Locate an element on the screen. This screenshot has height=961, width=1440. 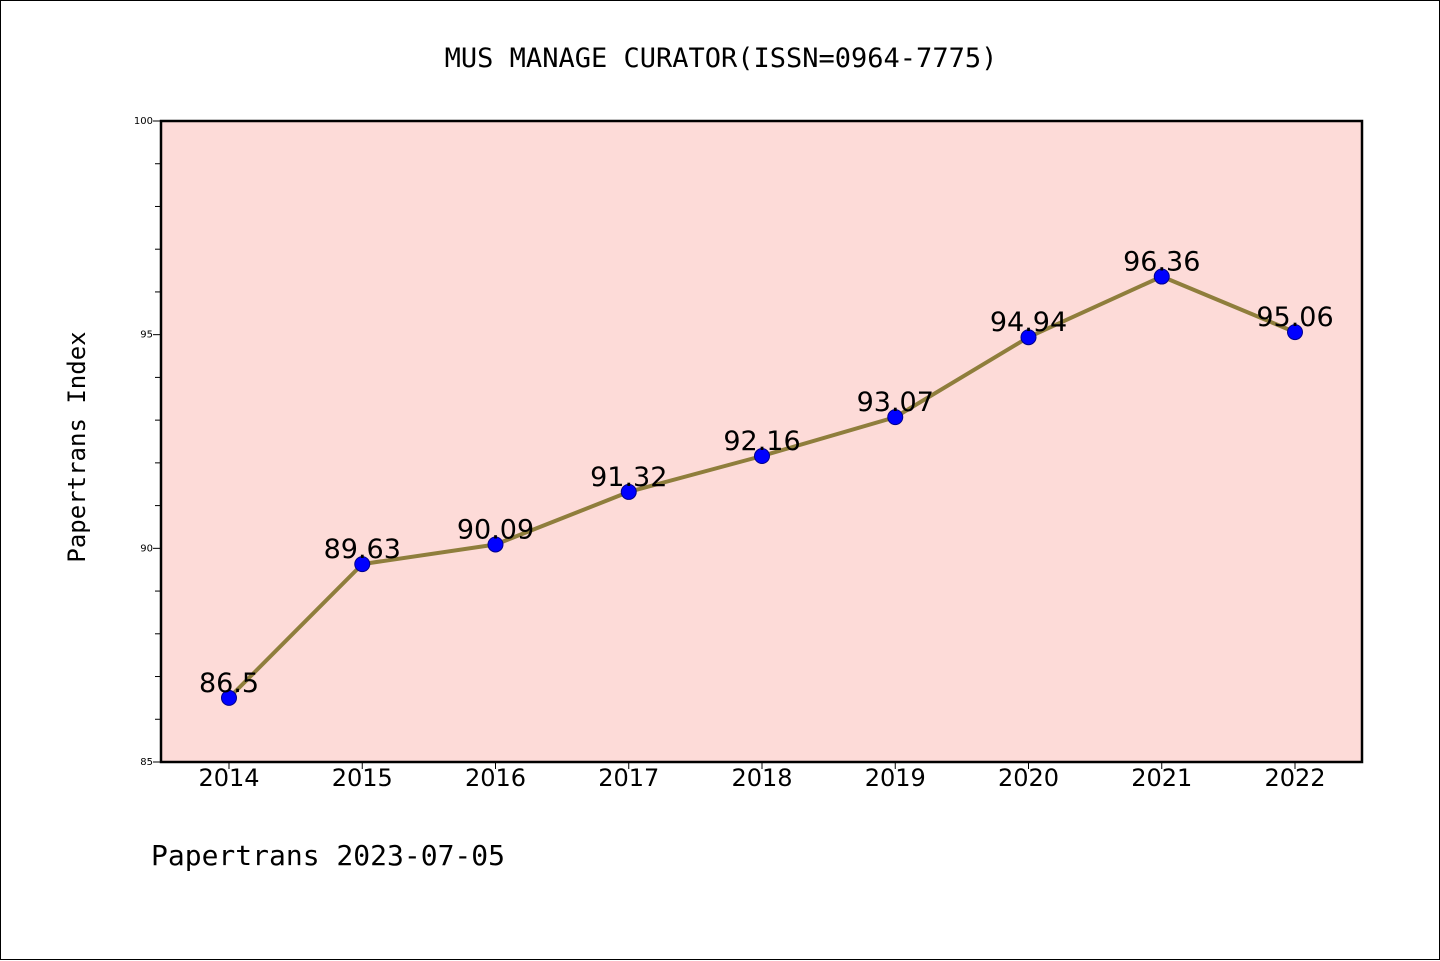
y-tick-label: 95 is located at coordinates (146, 335).